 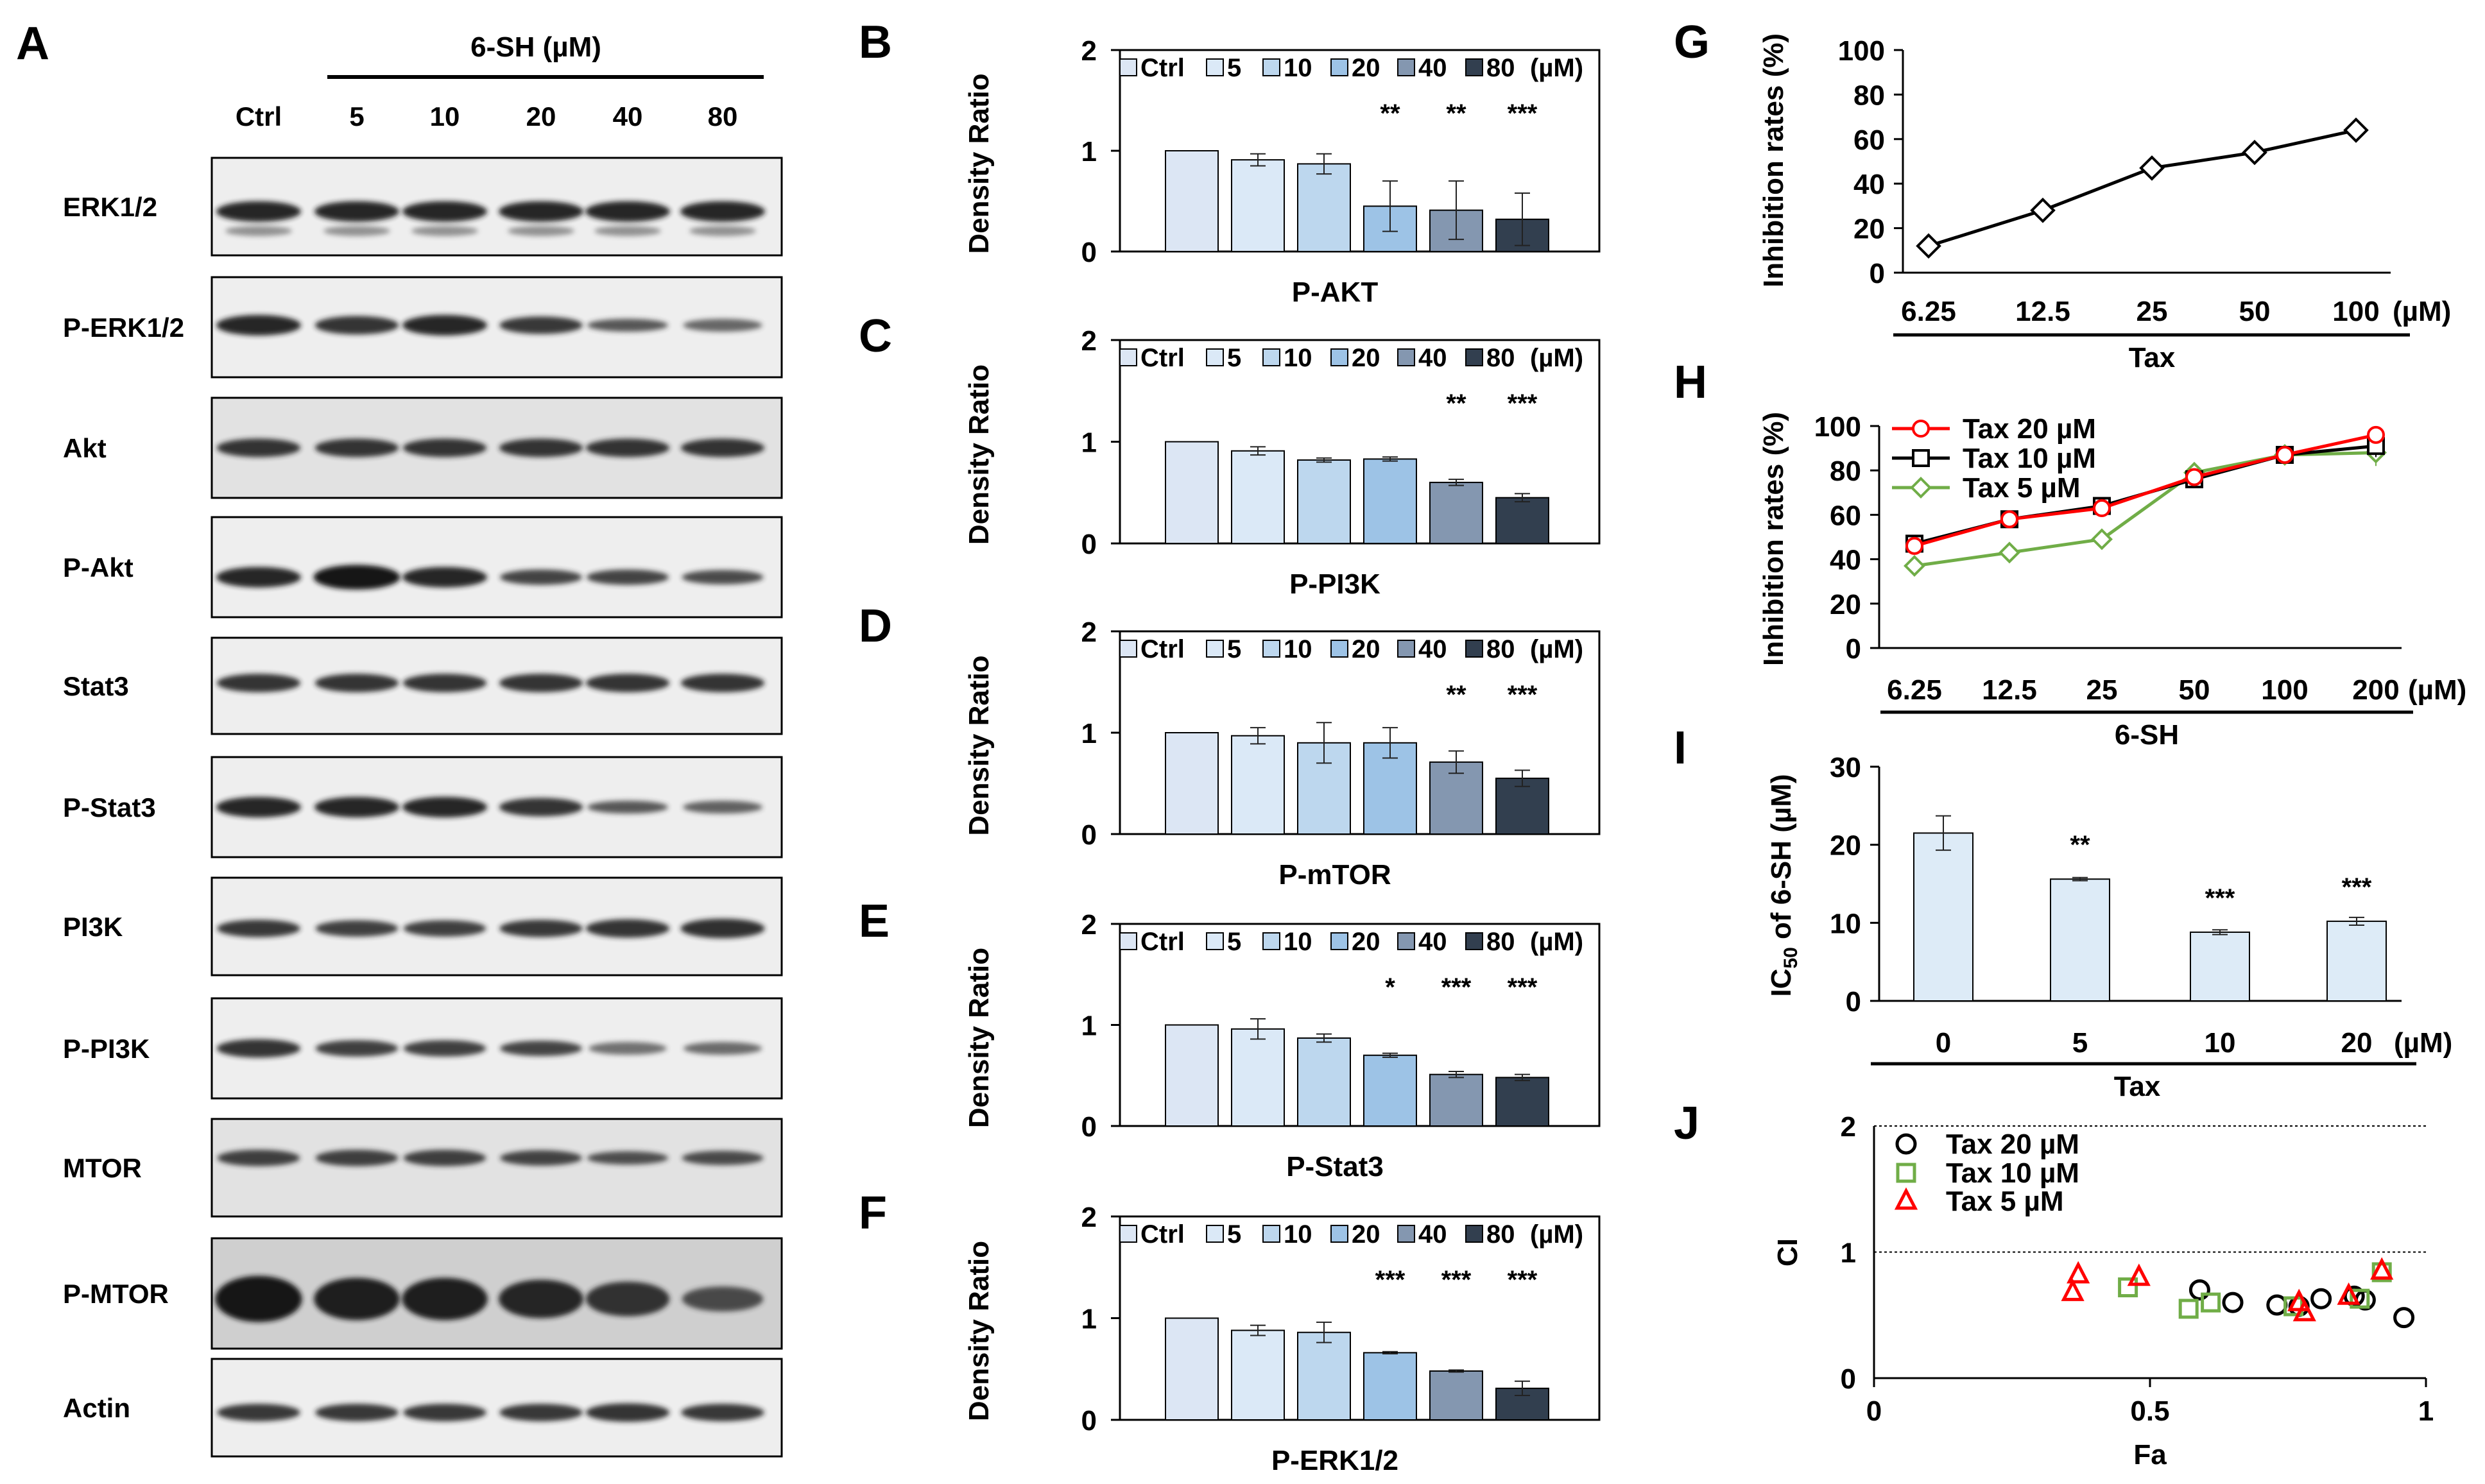 What do you see at coordinates (487, 117) in the screenshot?
I see `lane-labels: Ctrl 5 10 20 40 80` at bounding box center [487, 117].